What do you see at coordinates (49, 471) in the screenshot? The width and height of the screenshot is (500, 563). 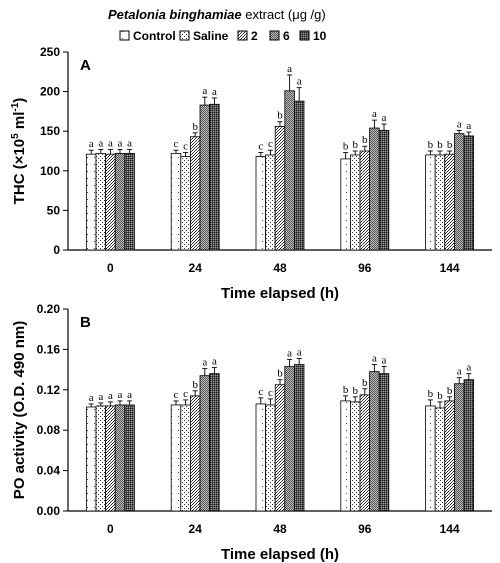 I see `y-tick-label: 0.04` at bounding box center [49, 471].